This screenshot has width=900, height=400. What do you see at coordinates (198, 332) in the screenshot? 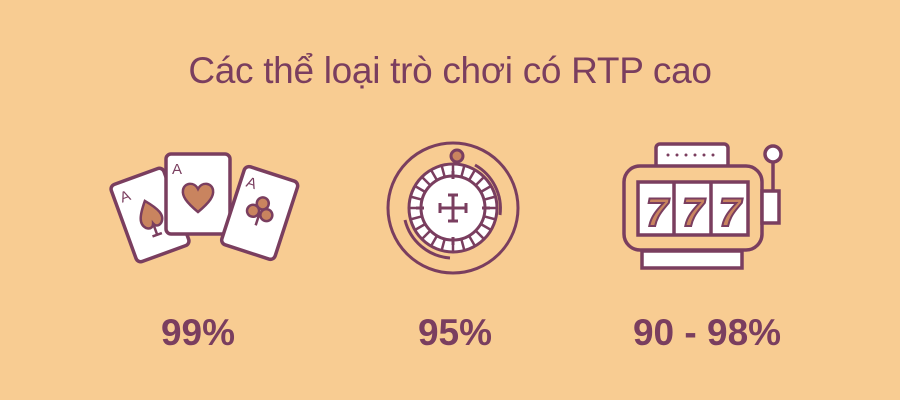
I see `rtp-cards: 99%` at bounding box center [198, 332].